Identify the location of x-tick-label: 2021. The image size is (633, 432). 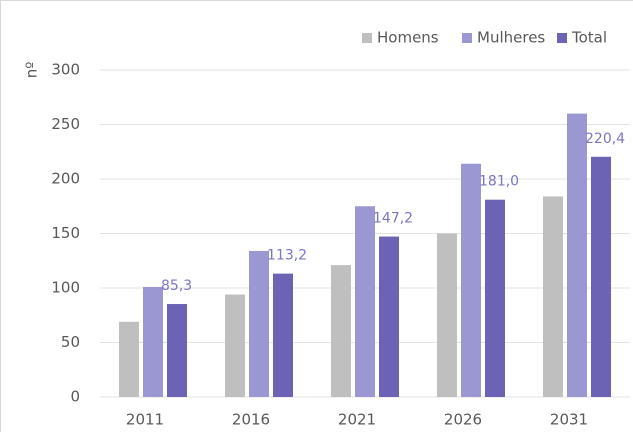
(357, 420).